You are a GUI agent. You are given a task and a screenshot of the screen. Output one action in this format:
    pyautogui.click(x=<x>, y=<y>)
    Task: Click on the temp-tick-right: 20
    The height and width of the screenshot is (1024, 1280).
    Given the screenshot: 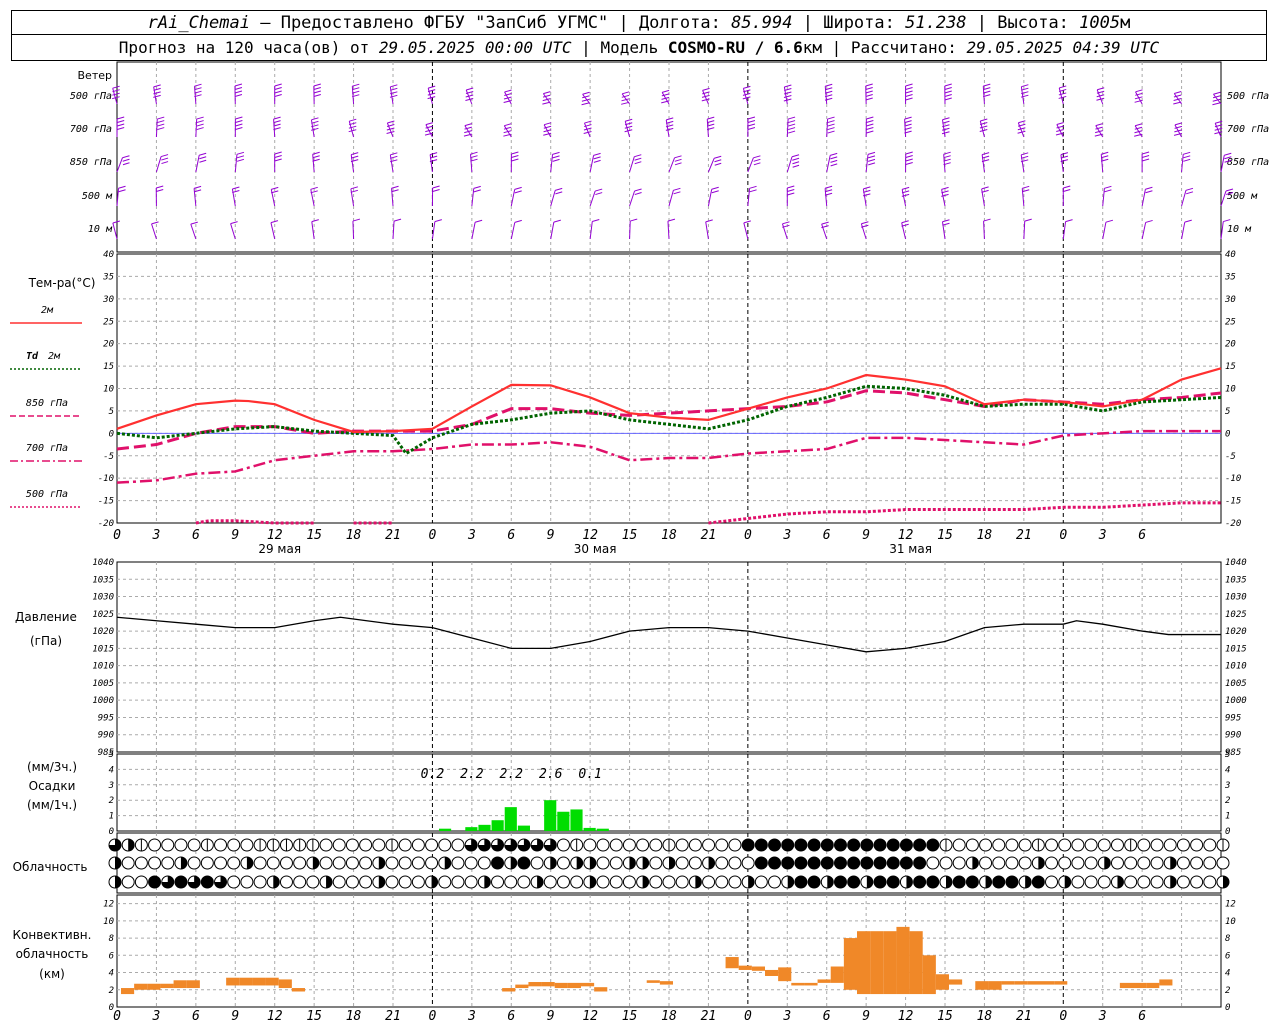 What is the action you would take?
    pyautogui.click(x=1230, y=345)
    